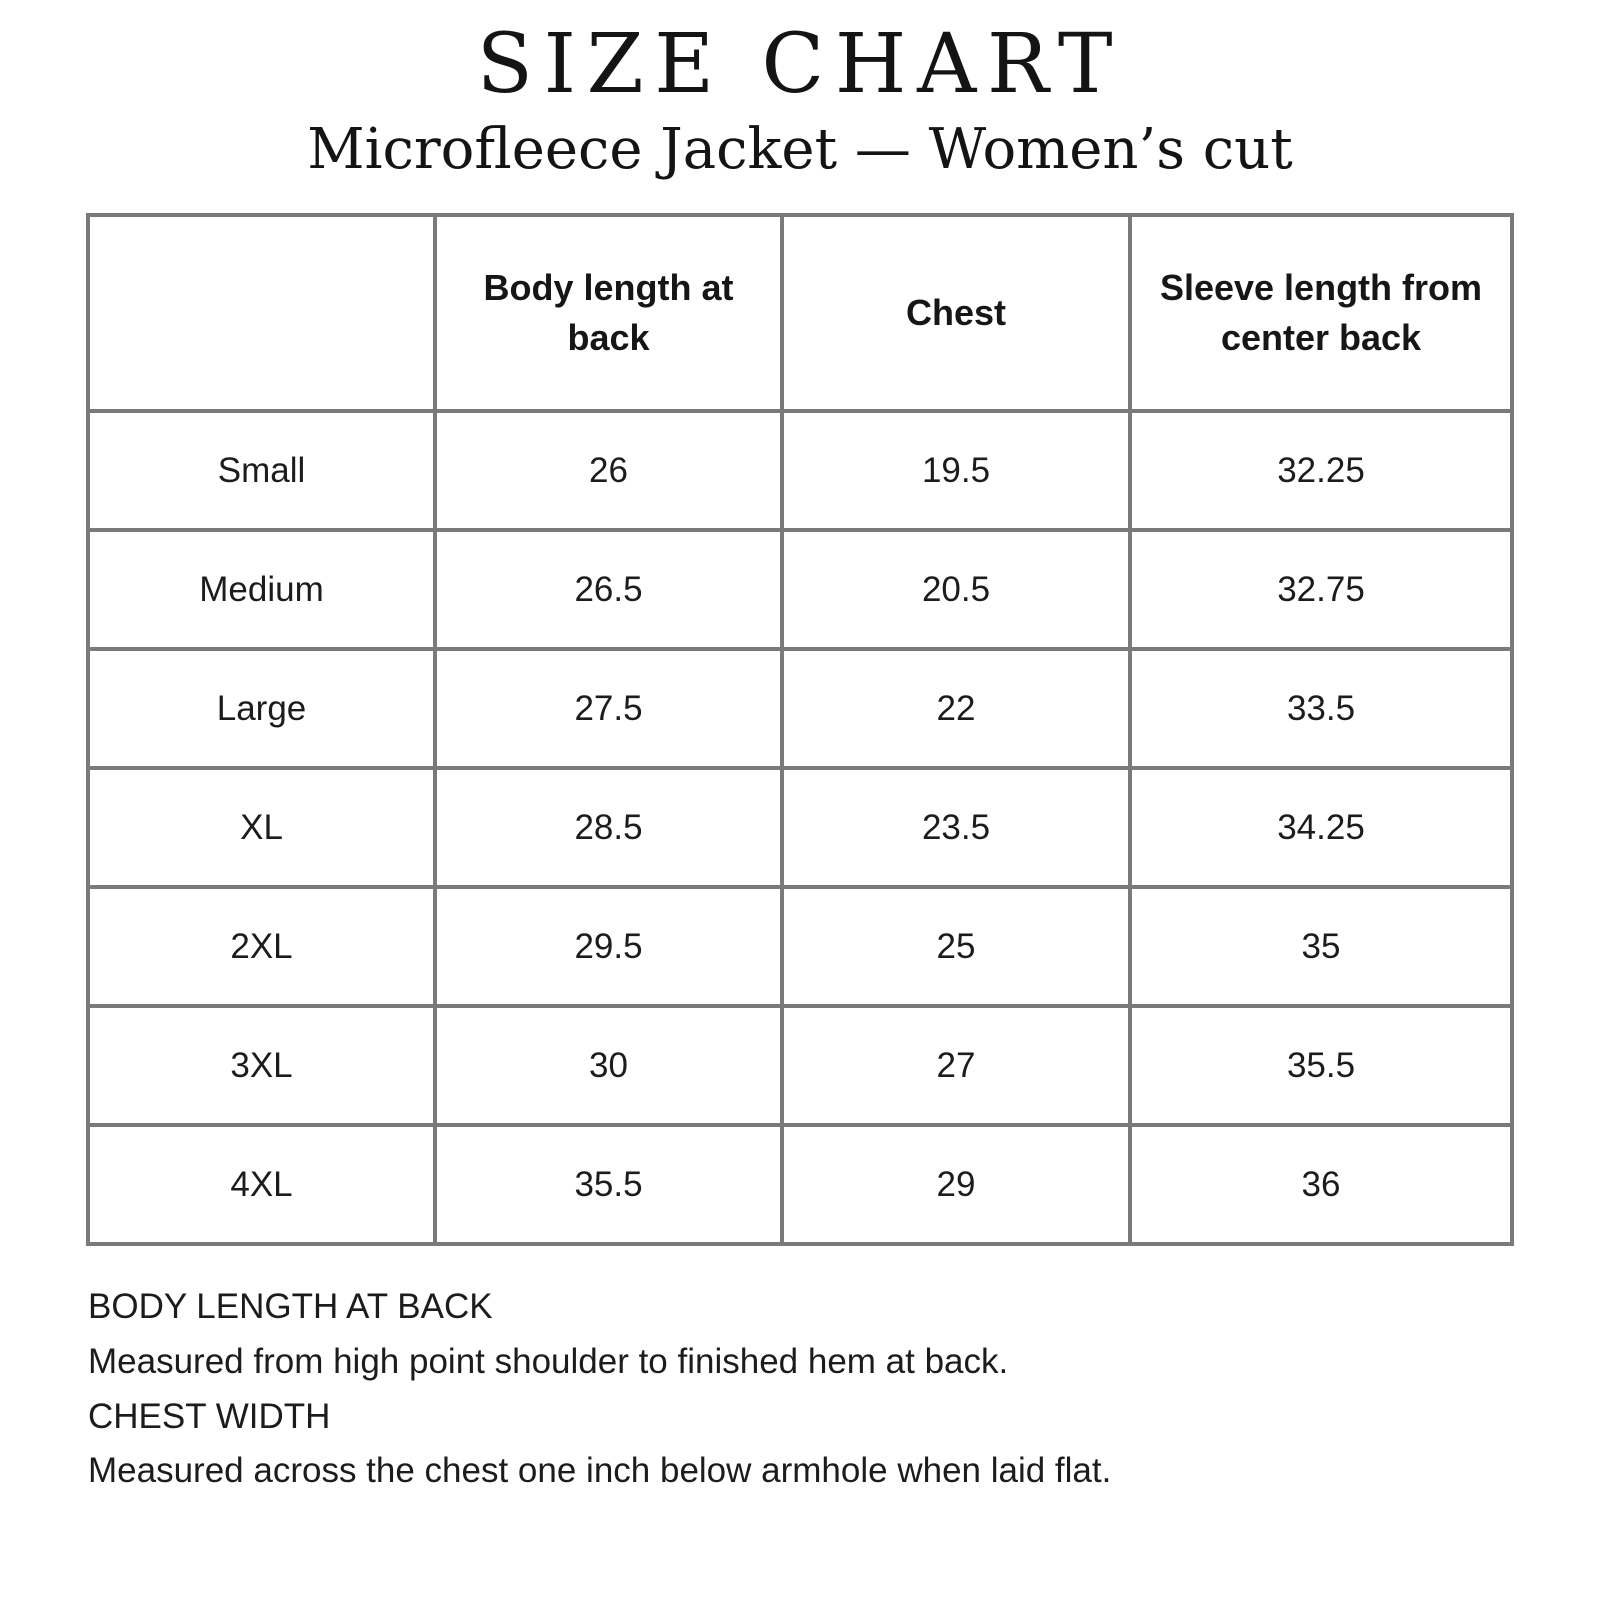  I want to click on body-length-cell: 29.5, so click(608, 947).